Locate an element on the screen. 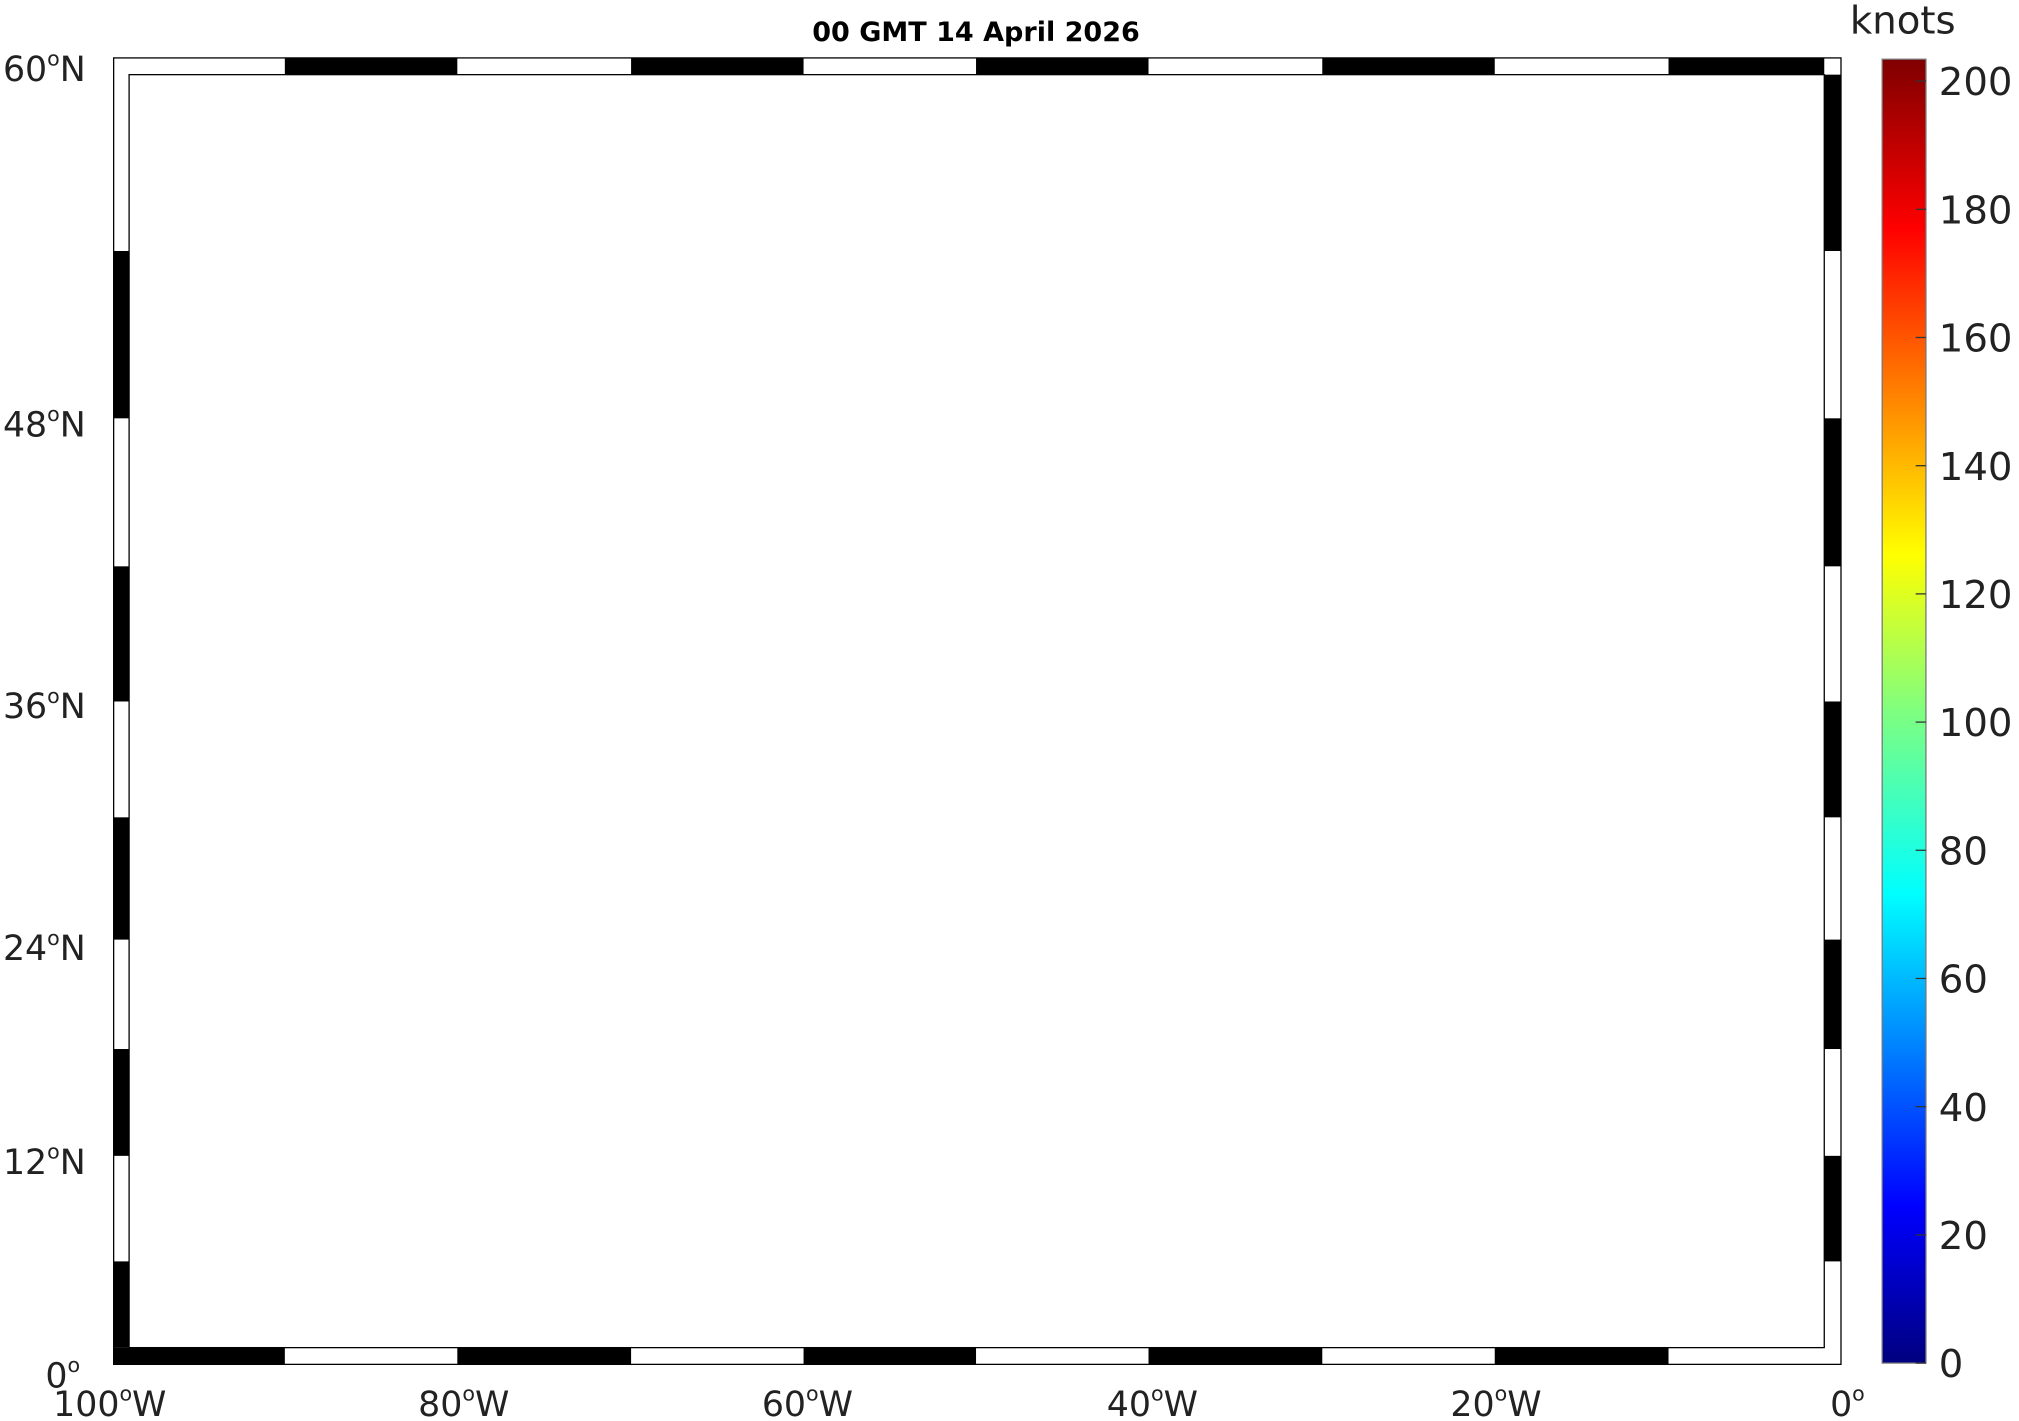 Image resolution: width=2019 pixels, height=1421 pixels. colorbar-unit-label: knots is located at coordinates (1903, 21).